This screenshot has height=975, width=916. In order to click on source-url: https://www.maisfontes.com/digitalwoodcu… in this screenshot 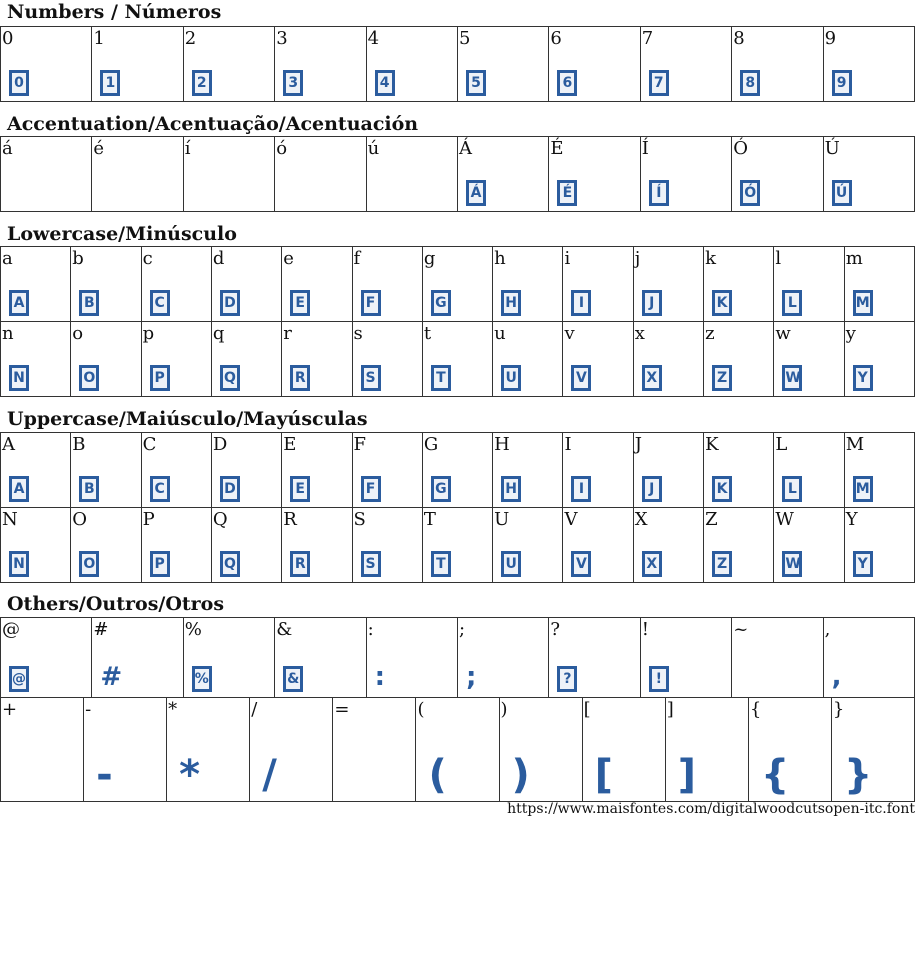, I will do `click(711, 809)`.